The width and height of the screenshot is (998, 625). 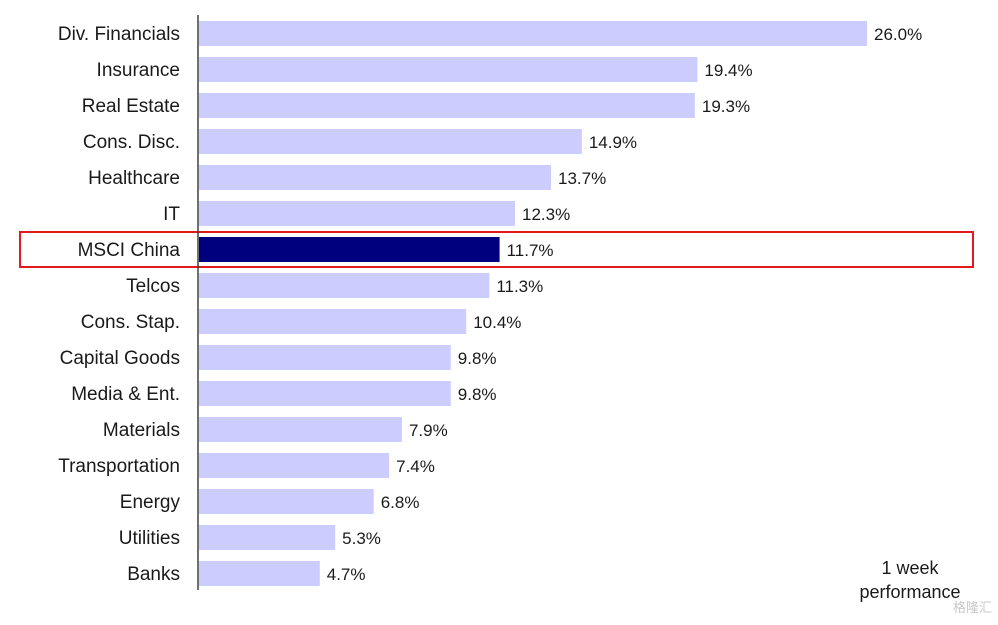 I want to click on bar-insurance, so click(x=448, y=69).